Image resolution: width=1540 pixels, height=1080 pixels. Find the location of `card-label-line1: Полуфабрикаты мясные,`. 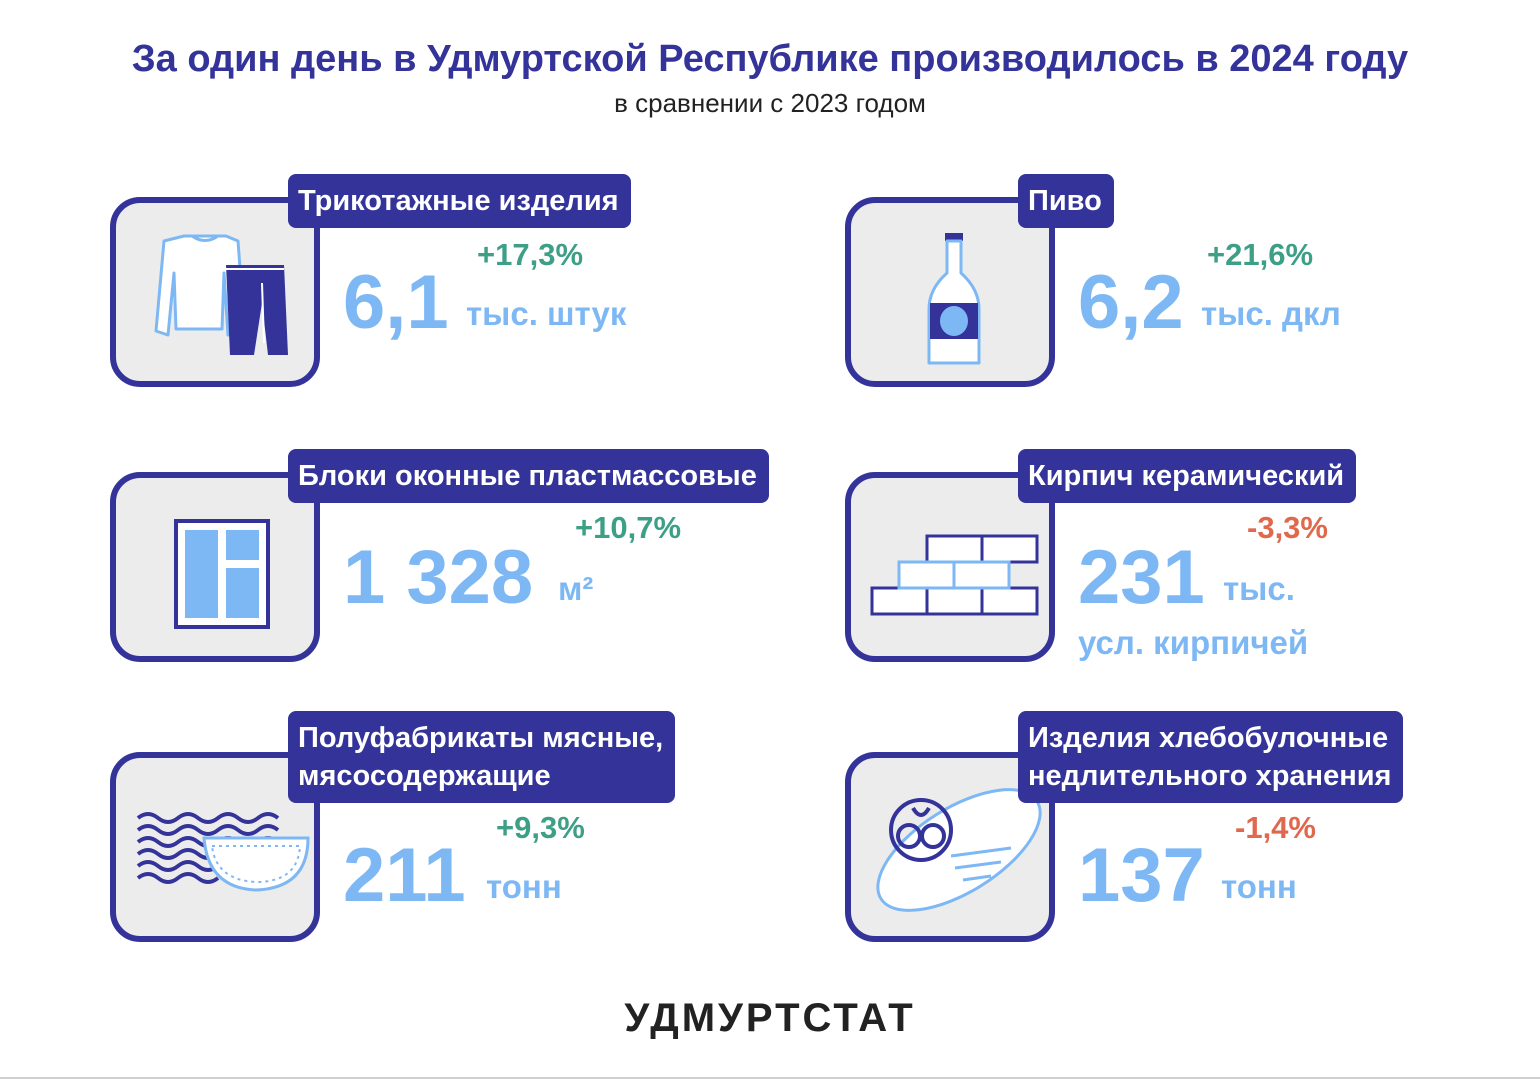

card-label-line1: Полуфабрикаты мясные, is located at coordinates (481, 738).